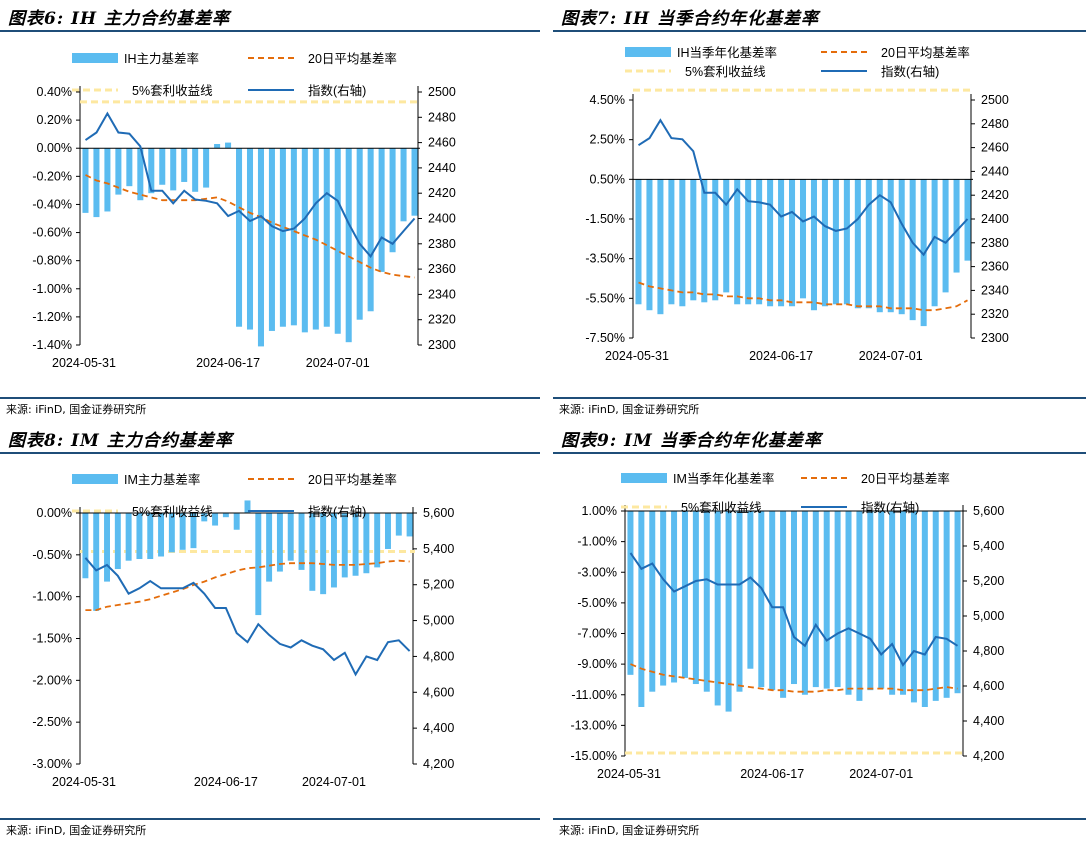  What do you see at coordinates (593, 756) in the screenshot?
I see `left-tick-label: -15.00%` at bounding box center [593, 756].